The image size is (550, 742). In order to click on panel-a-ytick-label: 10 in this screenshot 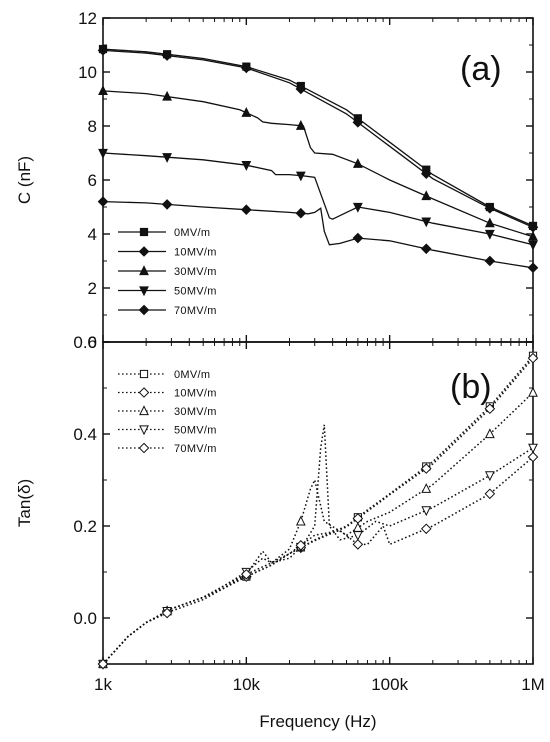, I will do `click(87, 72)`.